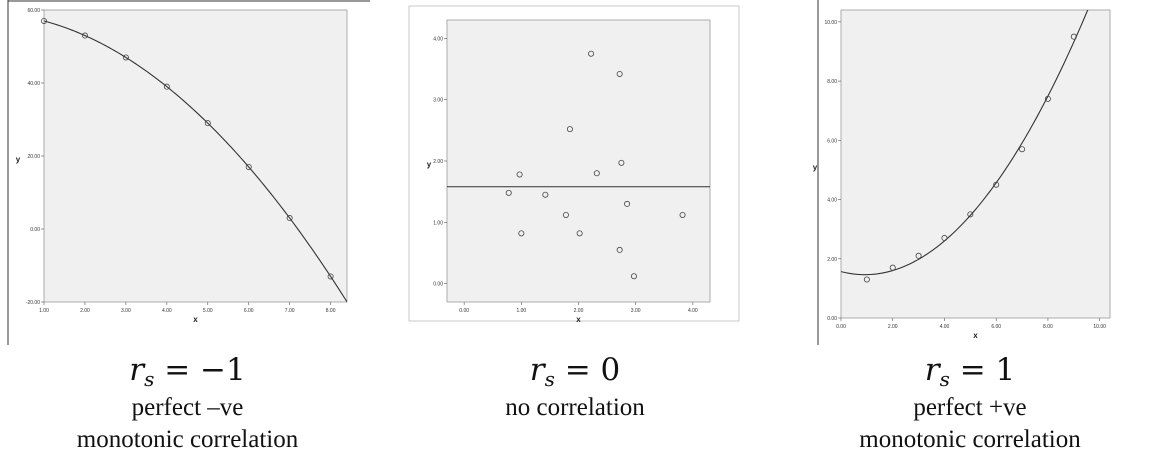  Describe the element at coordinates (18, 159) in the screenshot. I see `chart-1-ylabel: y` at that location.